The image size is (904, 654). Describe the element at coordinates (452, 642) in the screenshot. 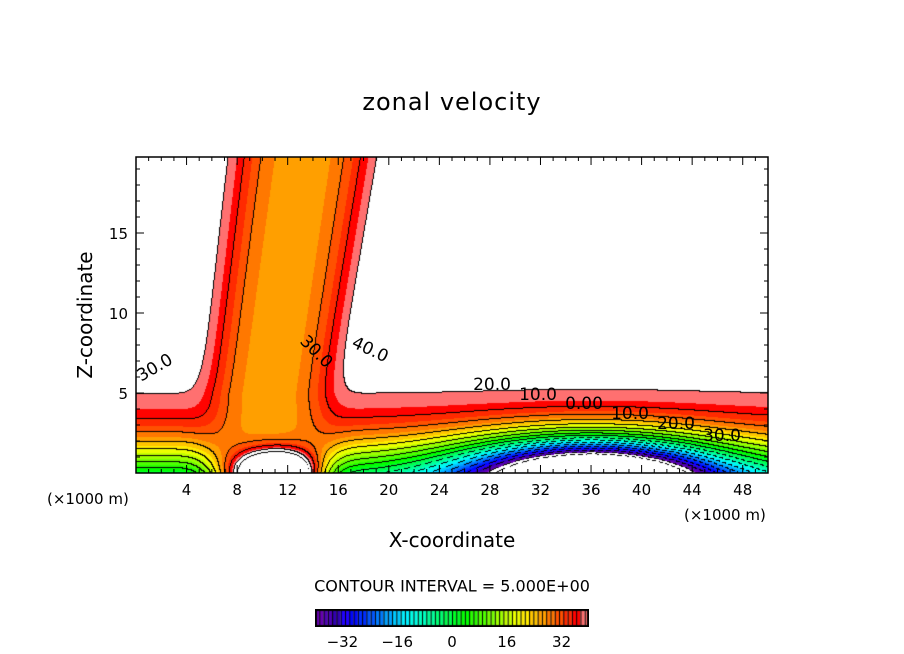

I see `colorbar-tick-label: 0` at that location.